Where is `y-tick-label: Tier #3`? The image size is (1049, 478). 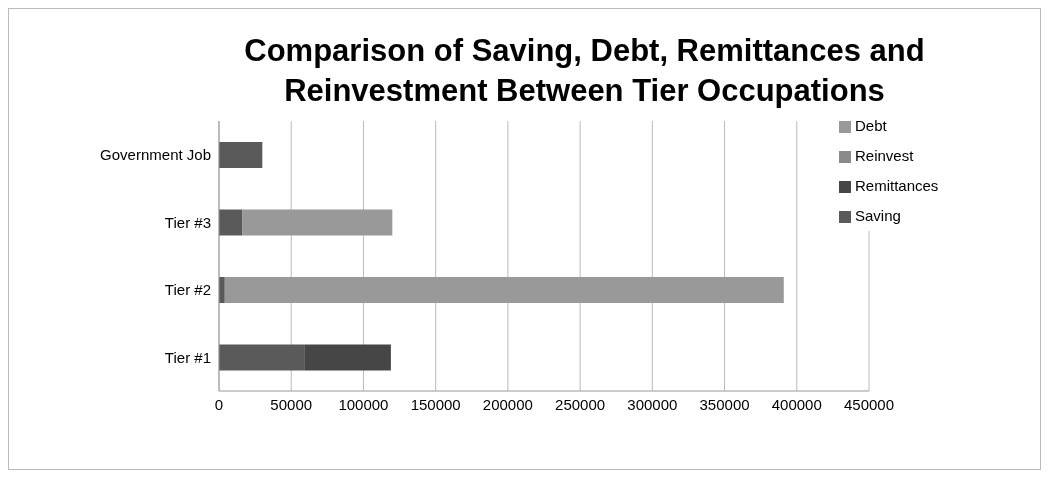 y-tick-label: Tier #3 is located at coordinates (187, 222).